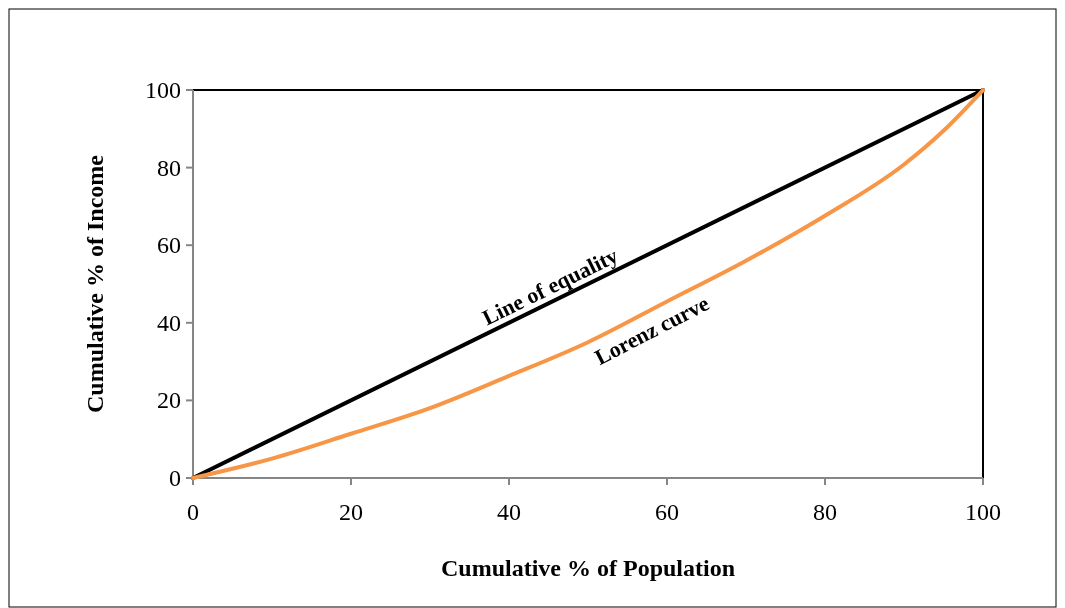 This screenshot has width=1065, height=608. Describe the element at coordinates (193, 512) in the screenshot. I see `x-tick-label: 0` at that location.